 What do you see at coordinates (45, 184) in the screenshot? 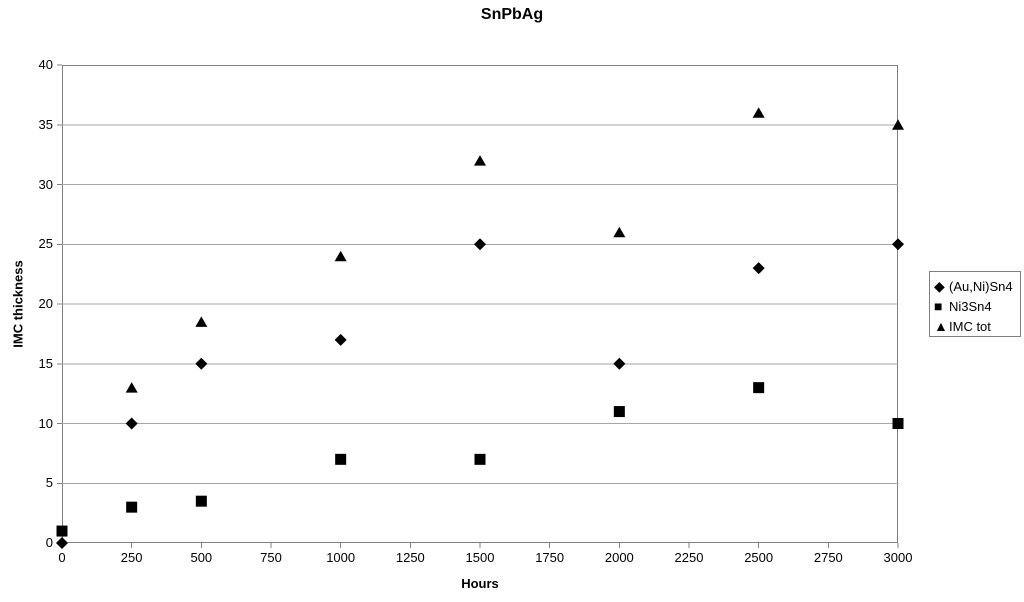
I see `y-tick-label: 30` at bounding box center [45, 184].